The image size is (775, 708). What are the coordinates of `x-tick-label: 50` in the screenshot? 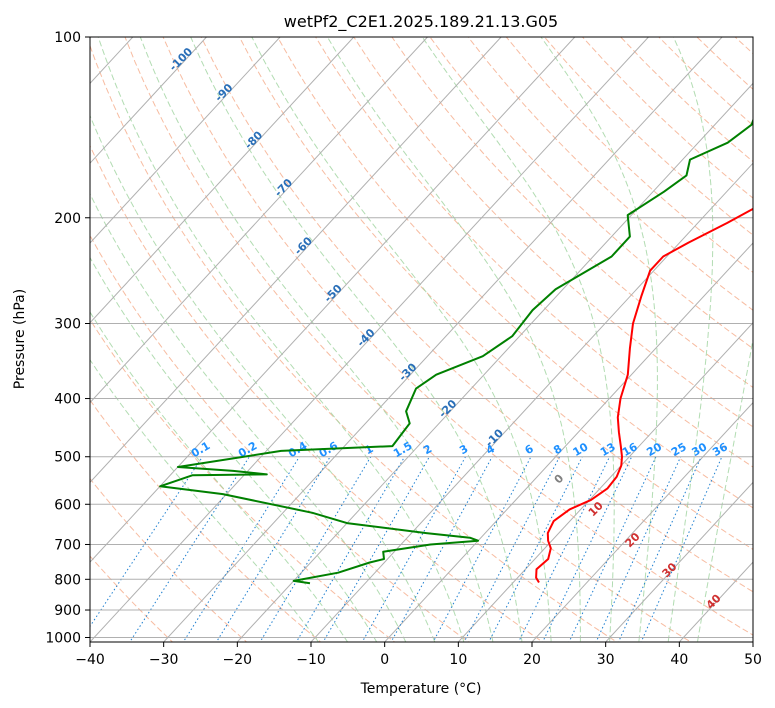 It's located at (753, 660).